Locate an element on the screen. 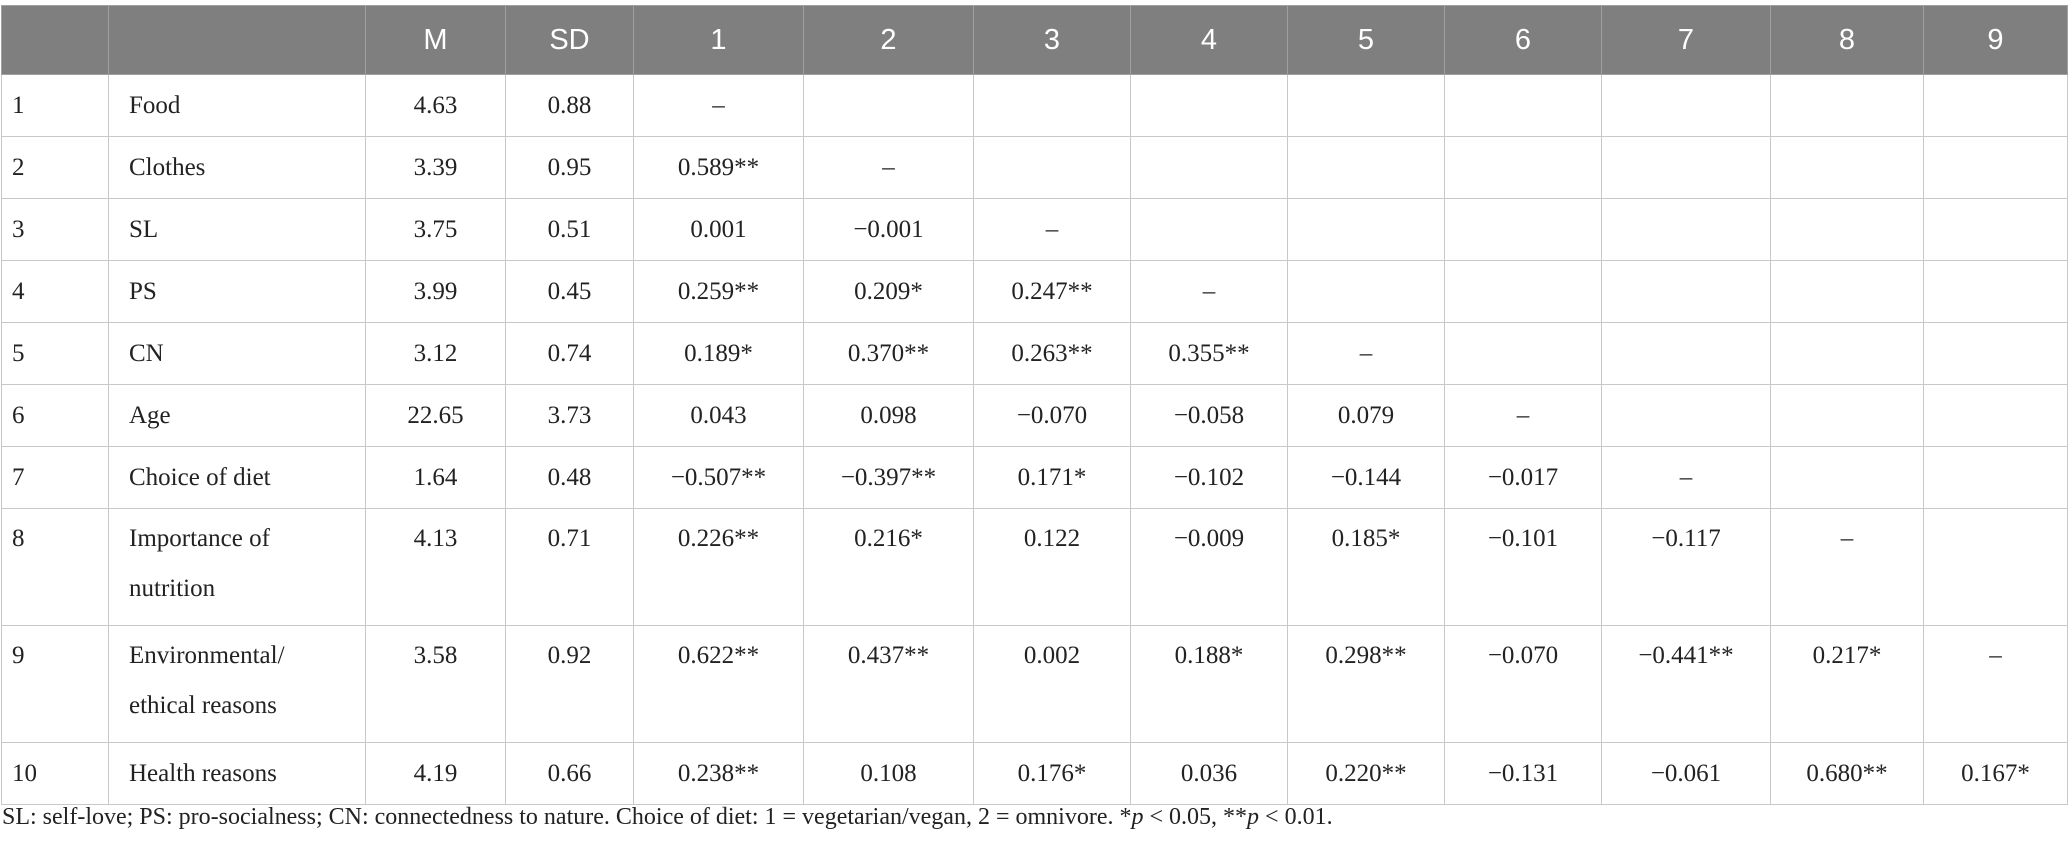 The height and width of the screenshot is (846, 2068). label-line: PS is located at coordinates (143, 291).